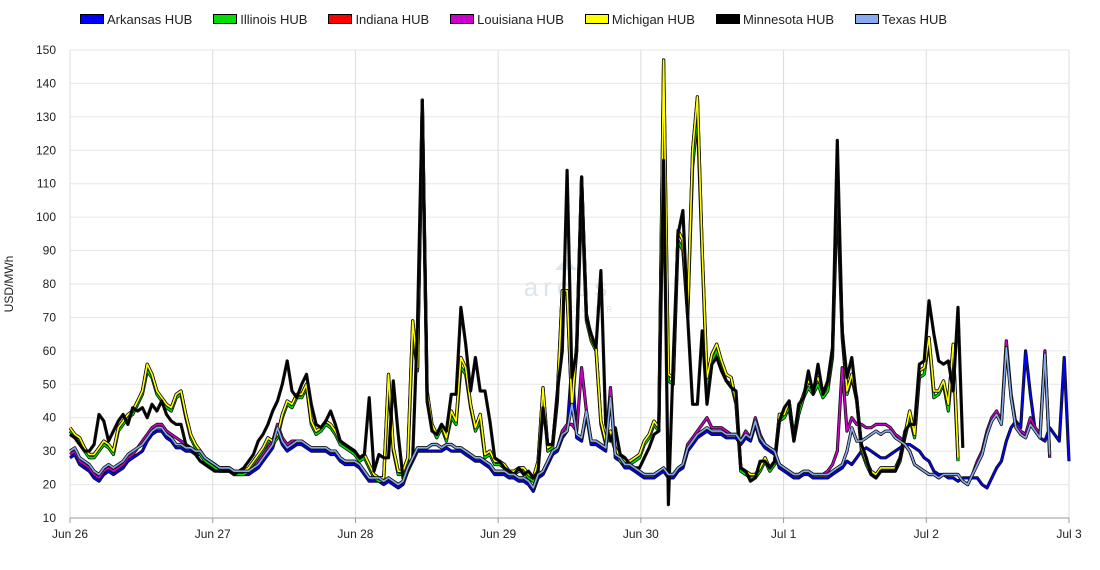 Image resolution: width=1100 pixels, height=570 pixels. I want to click on legend-item: Illinois HUB, so click(260, 19).